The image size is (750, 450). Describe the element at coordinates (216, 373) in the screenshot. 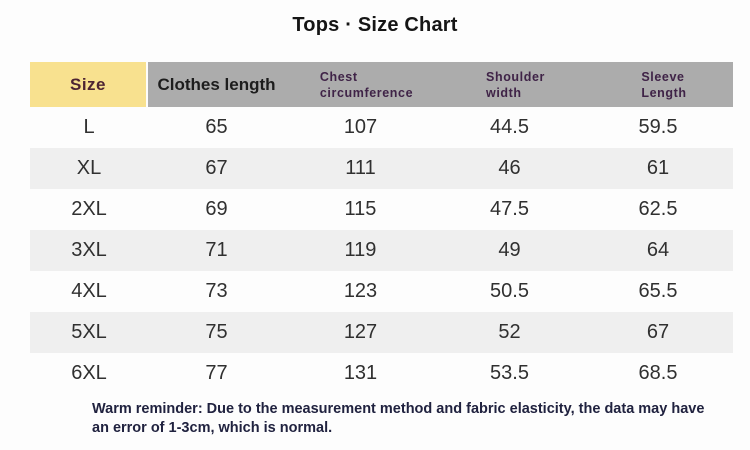

I see `value-cell: 77` at that location.